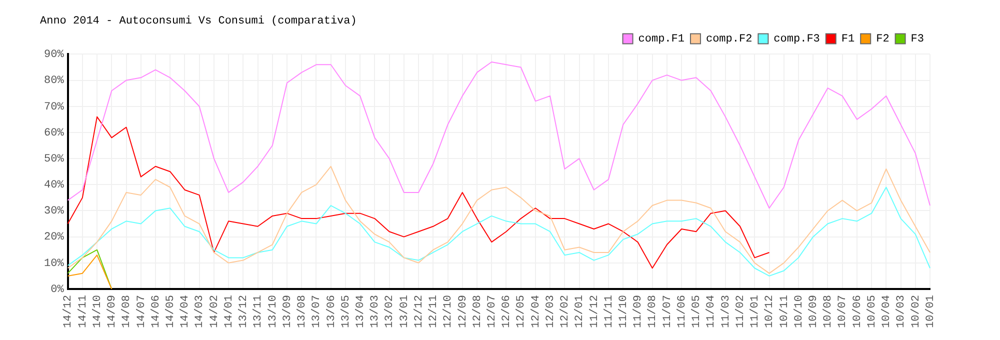 Image resolution: width=1000 pixels, height=340 pixels. Describe the element at coordinates (653, 311) in the screenshot. I see `x-tick-label: 11/08` at that location.